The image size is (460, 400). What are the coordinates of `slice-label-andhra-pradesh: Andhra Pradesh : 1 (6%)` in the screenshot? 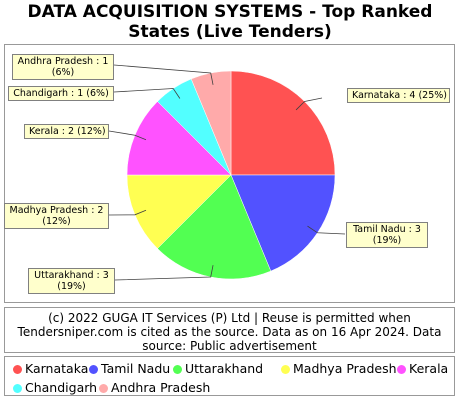 It's located at (63, 67).